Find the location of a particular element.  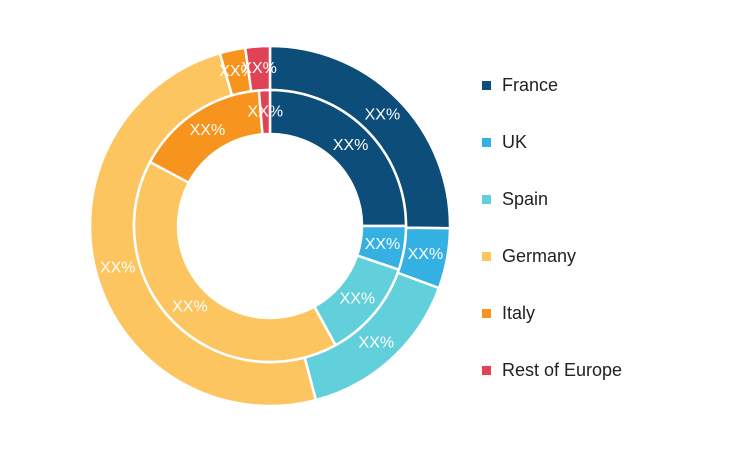

inner-label-france: XX% is located at coordinates (351, 145).